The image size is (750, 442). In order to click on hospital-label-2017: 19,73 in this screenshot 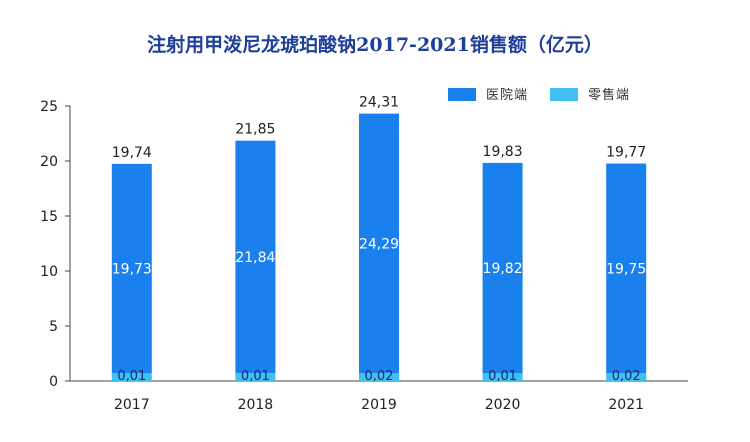, I will do `click(132, 269)`.